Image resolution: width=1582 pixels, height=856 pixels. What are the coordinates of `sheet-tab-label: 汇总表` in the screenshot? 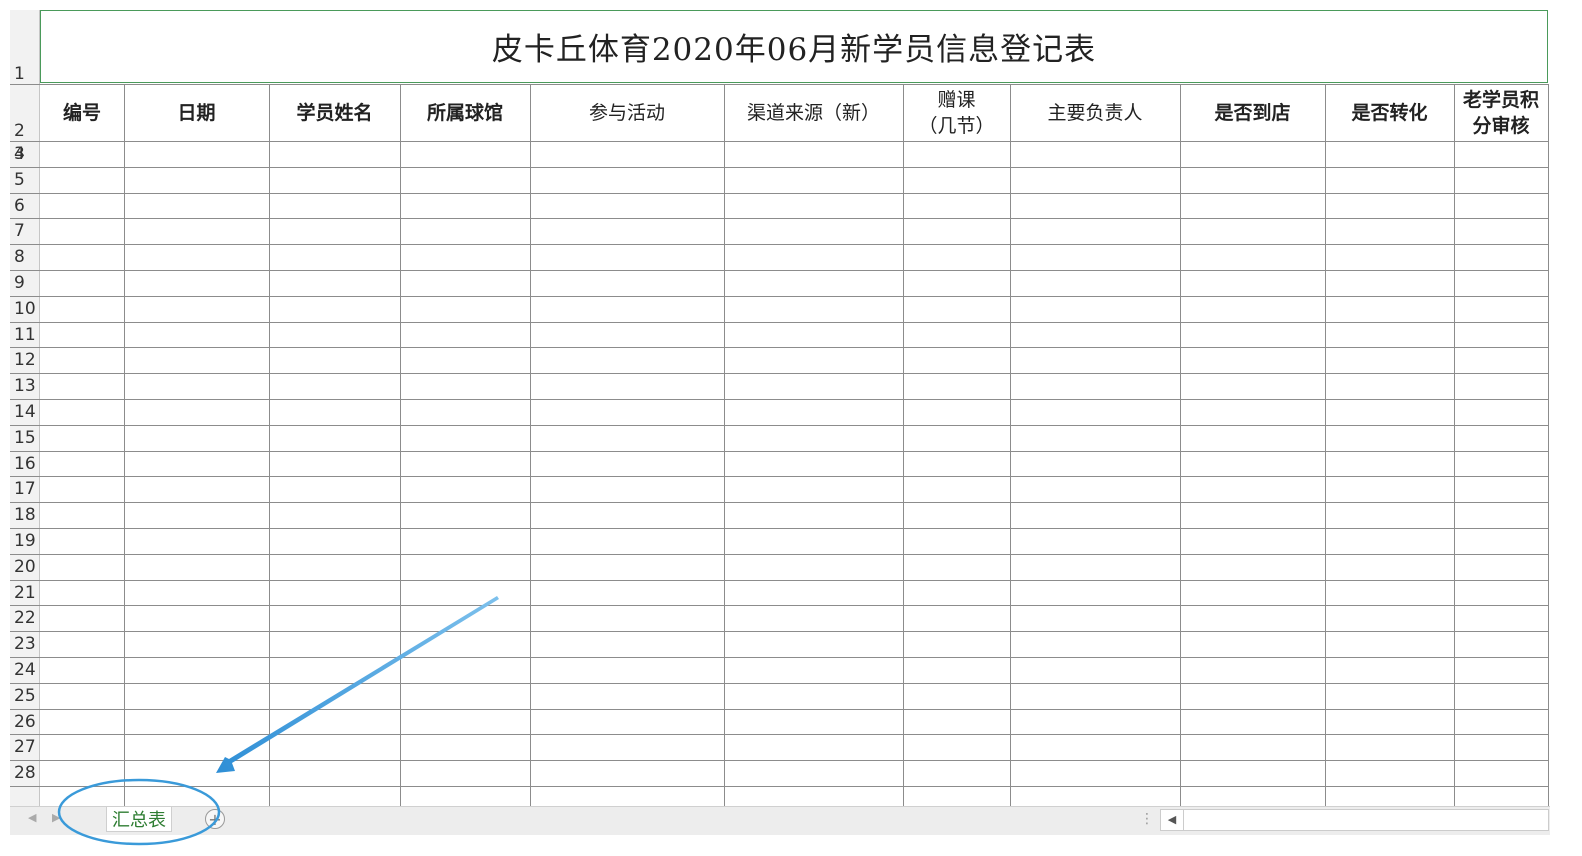 It's located at (139, 820).